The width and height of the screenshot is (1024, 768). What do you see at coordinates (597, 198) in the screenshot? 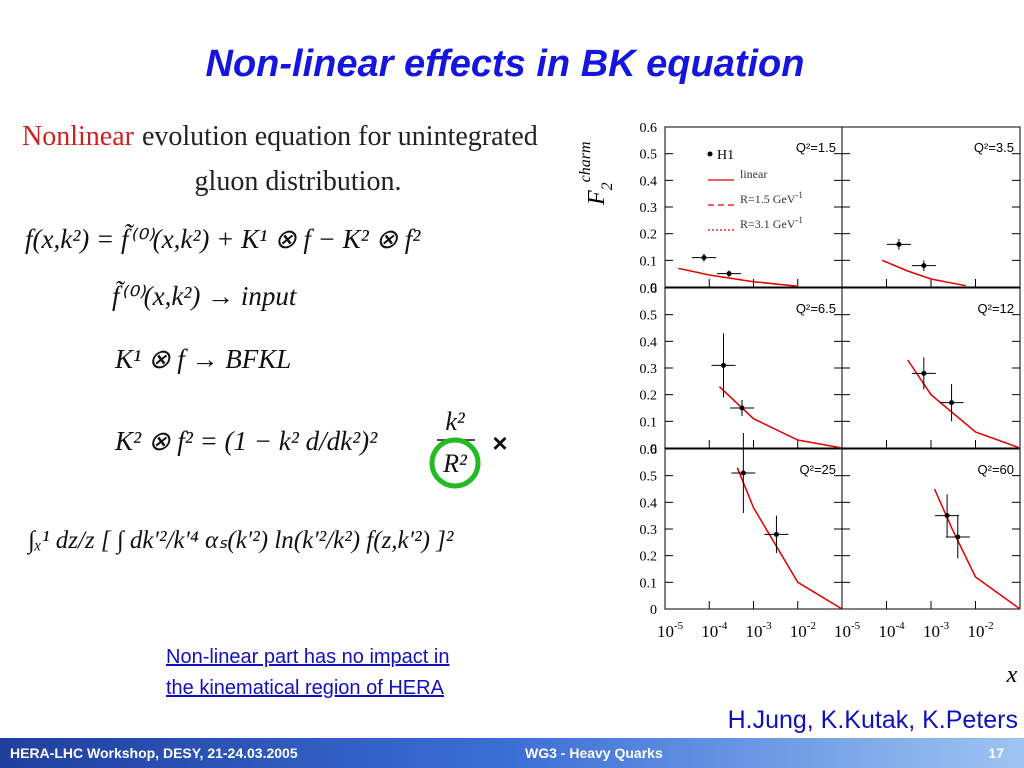
I see `y-label-main: F` at bounding box center [597, 198].